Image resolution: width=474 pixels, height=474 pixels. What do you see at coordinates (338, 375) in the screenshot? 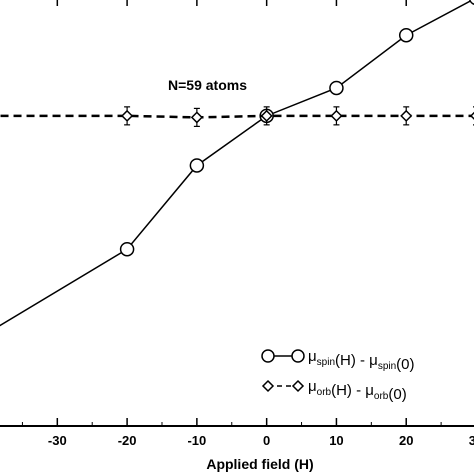
I see `legend: μspin(H) - μspin(0) μorb(H) - μorb(0)` at bounding box center [338, 375].